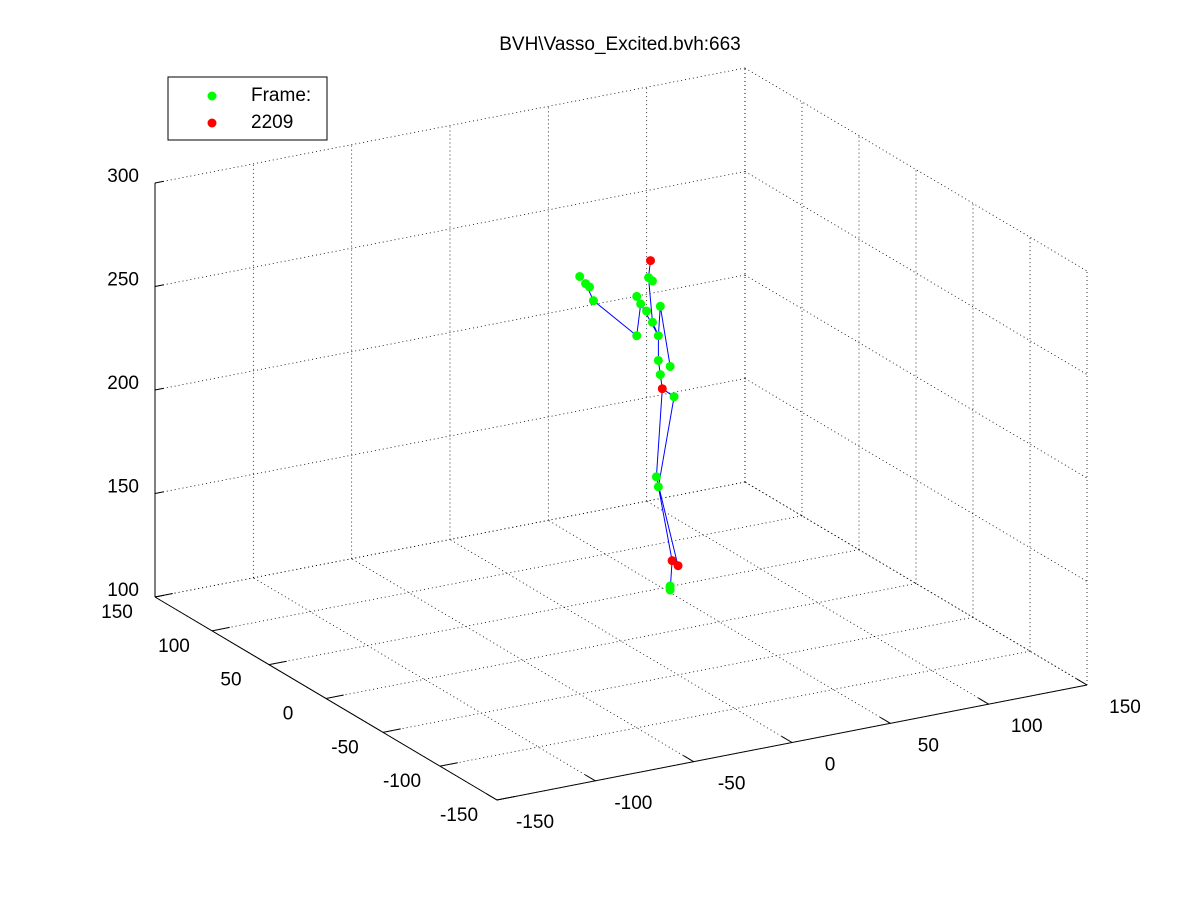  What do you see at coordinates (174, 646) in the screenshot?
I see `y-tick-label: 100` at bounding box center [174, 646].